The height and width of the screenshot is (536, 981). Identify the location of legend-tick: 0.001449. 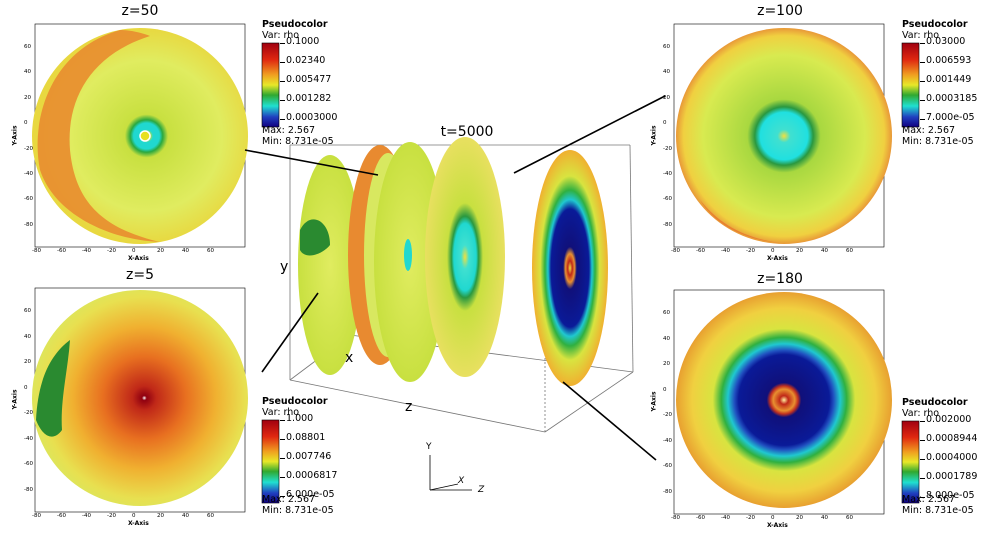
(945, 79).